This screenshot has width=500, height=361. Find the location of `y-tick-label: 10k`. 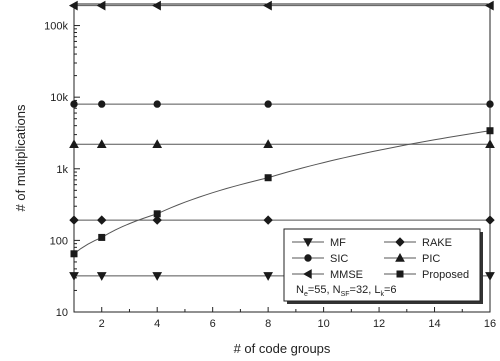

y-tick-label: 10k is located at coordinates (59, 98).